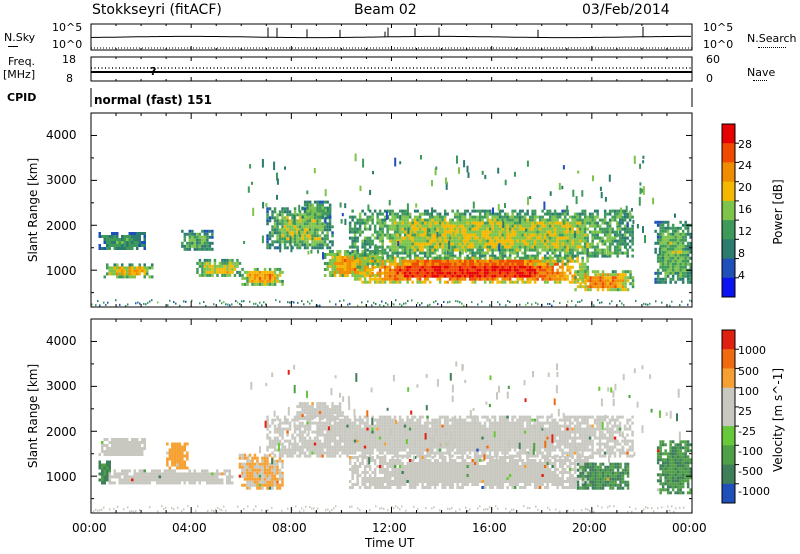 The height and width of the screenshot is (554, 800). I want to click on nsky-trace, so click(390, 32).